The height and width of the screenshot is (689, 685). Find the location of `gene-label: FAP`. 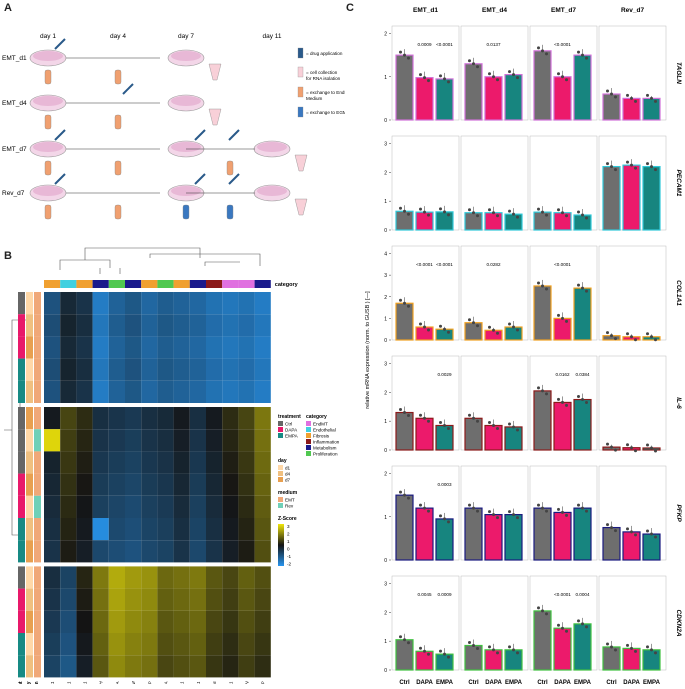

gene-label: FAP is located at coordinates (149, 682).